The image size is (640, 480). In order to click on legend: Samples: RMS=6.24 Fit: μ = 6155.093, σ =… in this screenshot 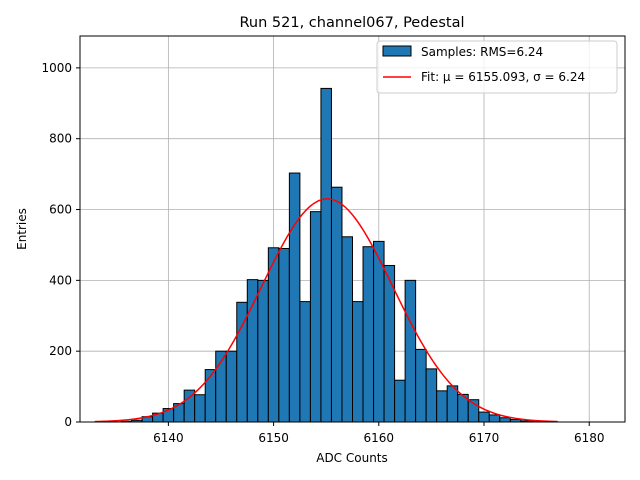, I will do `click(497, 67)`.